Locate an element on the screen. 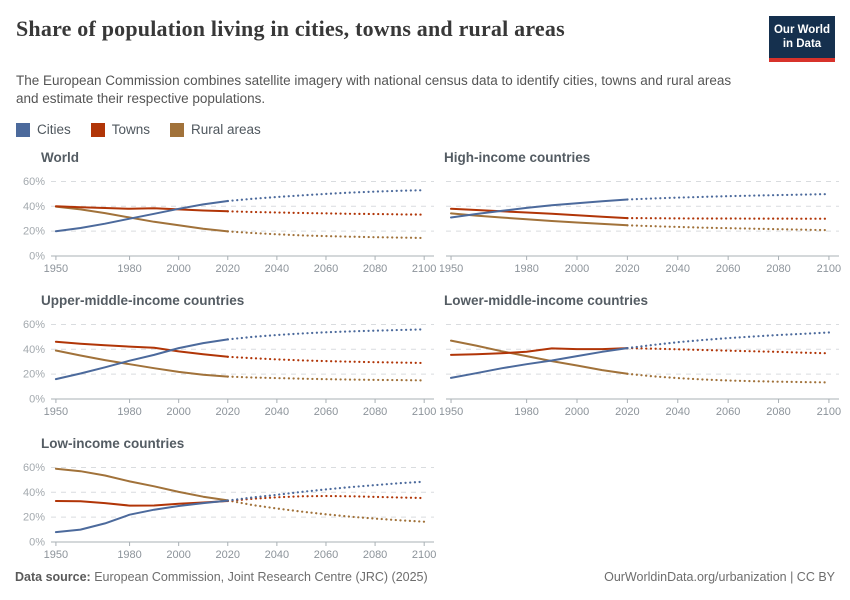 Image resolution: width=850 pixels, height=600 pixels. cities-swatch-icon is located at coordinates (23, 129).